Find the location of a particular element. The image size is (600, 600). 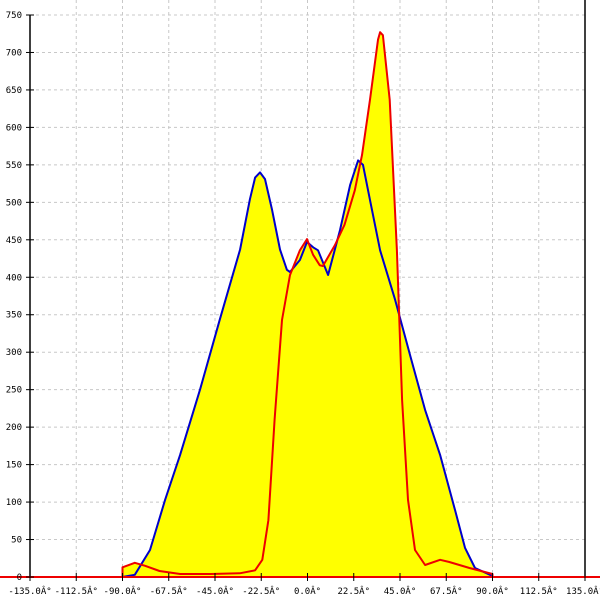

y-tick-label: 500 is located at coordinates (14, 203).